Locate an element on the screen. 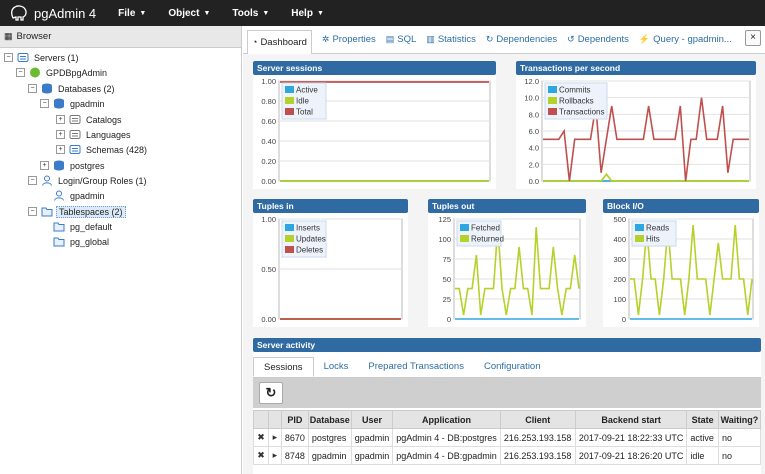  tree-node: + Schemas (428) is located at coordinates (102, 149).